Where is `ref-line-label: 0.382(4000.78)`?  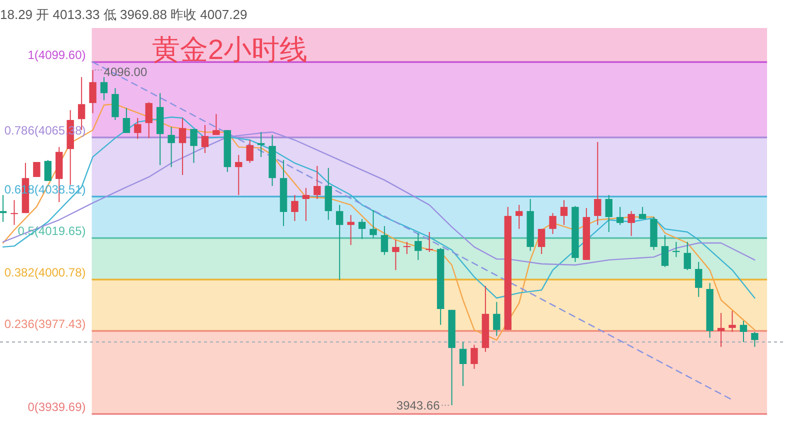 ref-line-label: 0.382(4000.78) is located at coordinates (45, 273).